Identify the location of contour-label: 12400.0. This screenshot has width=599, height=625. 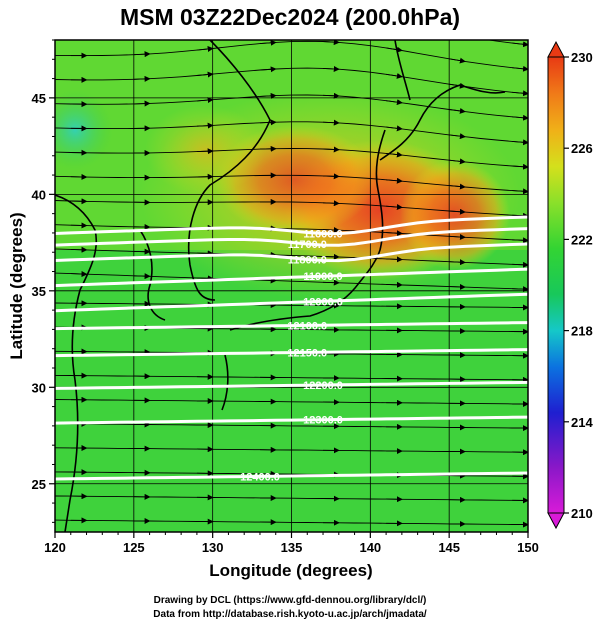
(260, 477).